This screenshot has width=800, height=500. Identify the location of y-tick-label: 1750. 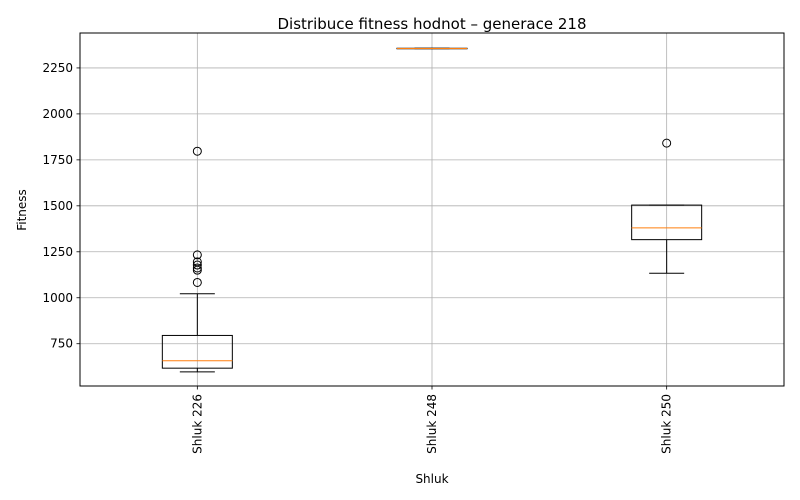
(57, 160).